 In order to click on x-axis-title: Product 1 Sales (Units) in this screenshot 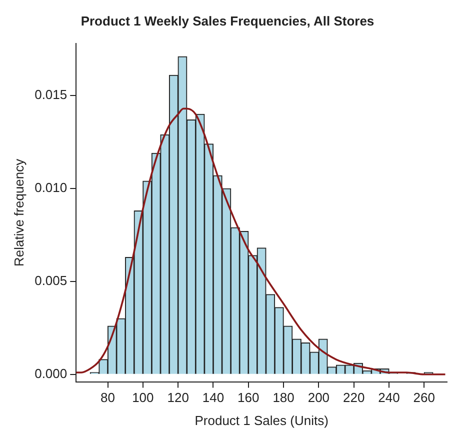, I will do `click(261, 420)`.